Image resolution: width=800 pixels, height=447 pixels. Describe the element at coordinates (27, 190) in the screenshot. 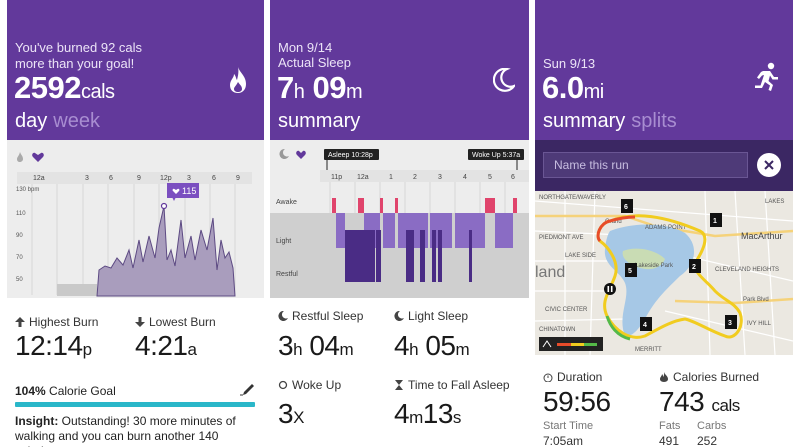

I see `y-tick-130: 130 bpm` at that location.